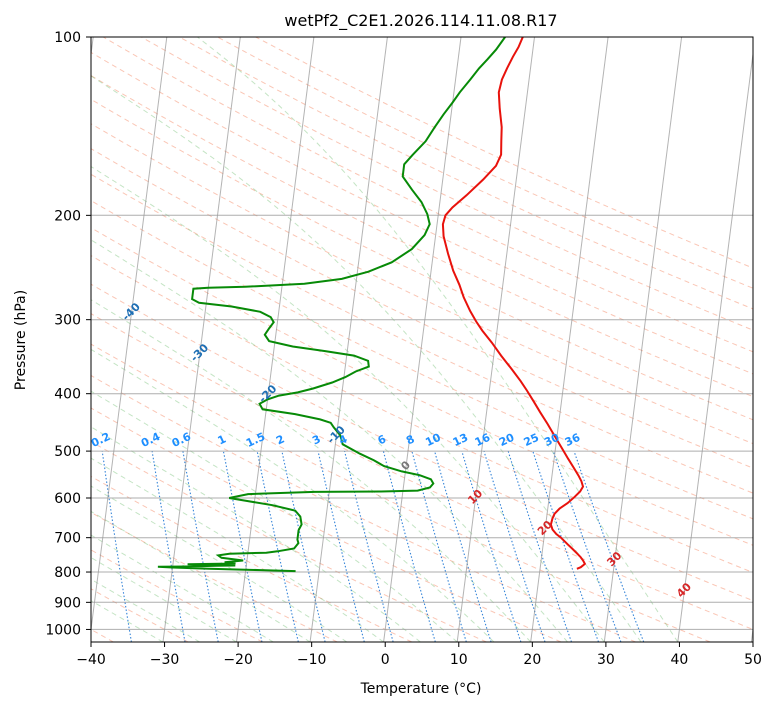 This screenshot has width=775, height=708. What do you see at coordinates (91, 660) in the screenshot?
I see `x-tick-label: −40` at bounding box center [91, 660].